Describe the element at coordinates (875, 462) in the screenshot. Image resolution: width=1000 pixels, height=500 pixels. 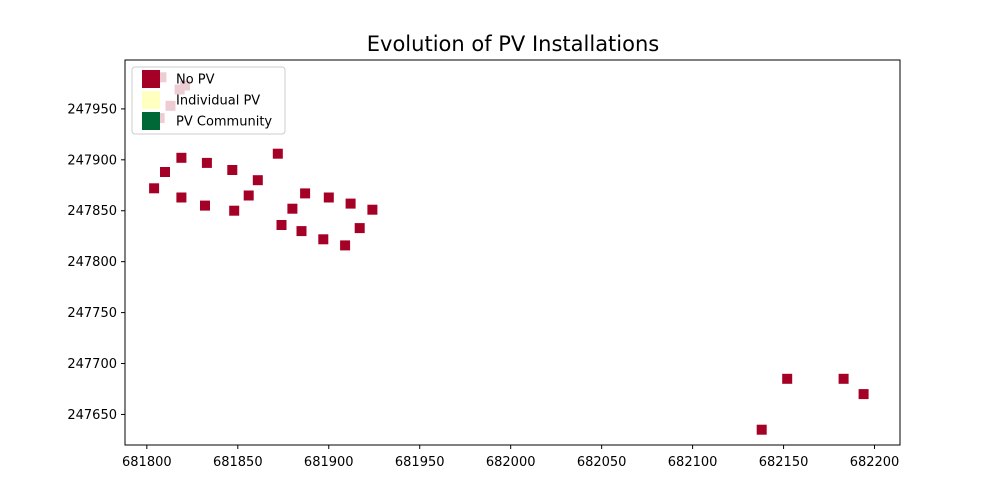
I see `x-tick-label: 682200` at that location.